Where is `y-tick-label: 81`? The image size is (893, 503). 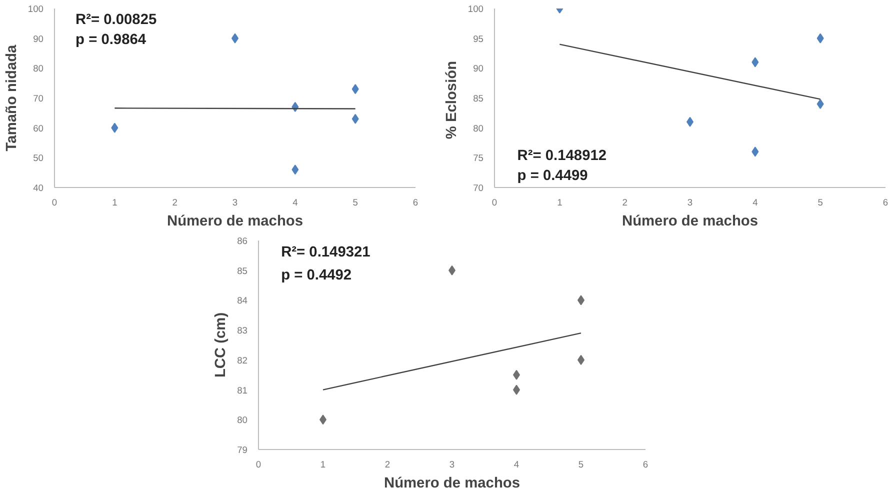 y-tick-label: 81 is located at coordinates (242, 390).